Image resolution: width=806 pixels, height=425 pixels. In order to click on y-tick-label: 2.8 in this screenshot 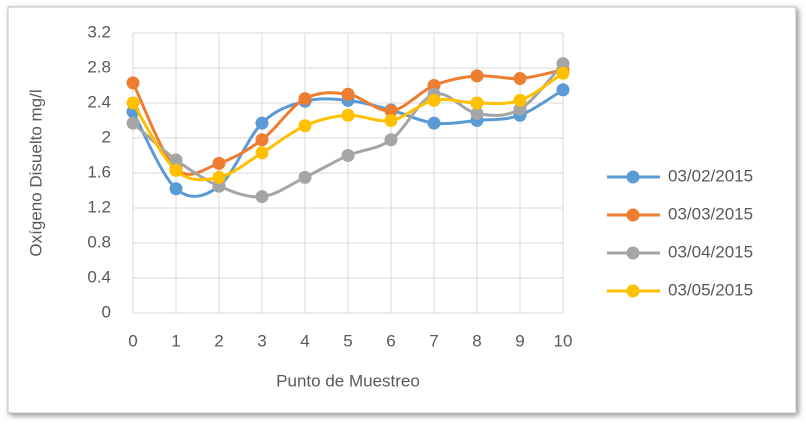, I will do `click(99, 66)`.